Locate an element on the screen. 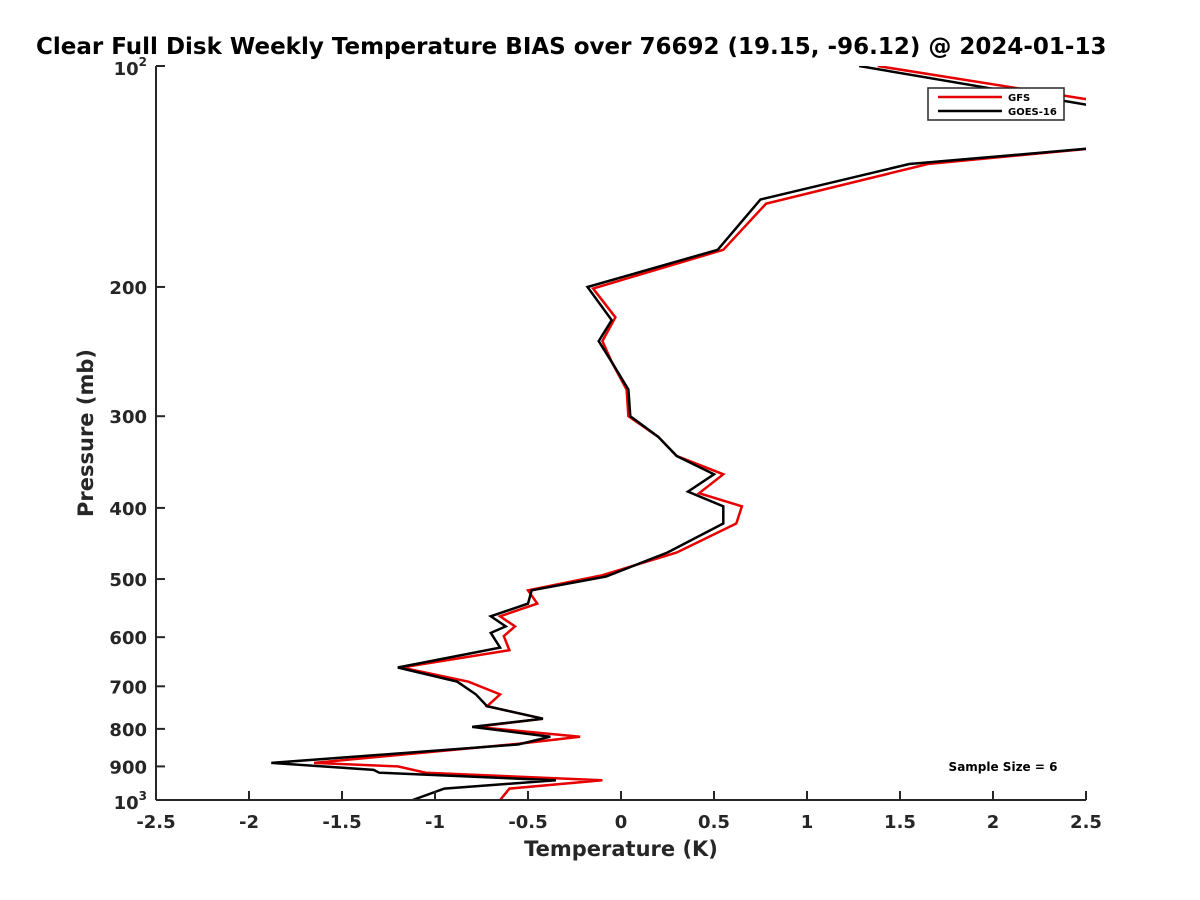 The width and height of the screenshot is (1200, 900). sample-size-label: Sample Size = 6 is located at coordinates (1003, 767).